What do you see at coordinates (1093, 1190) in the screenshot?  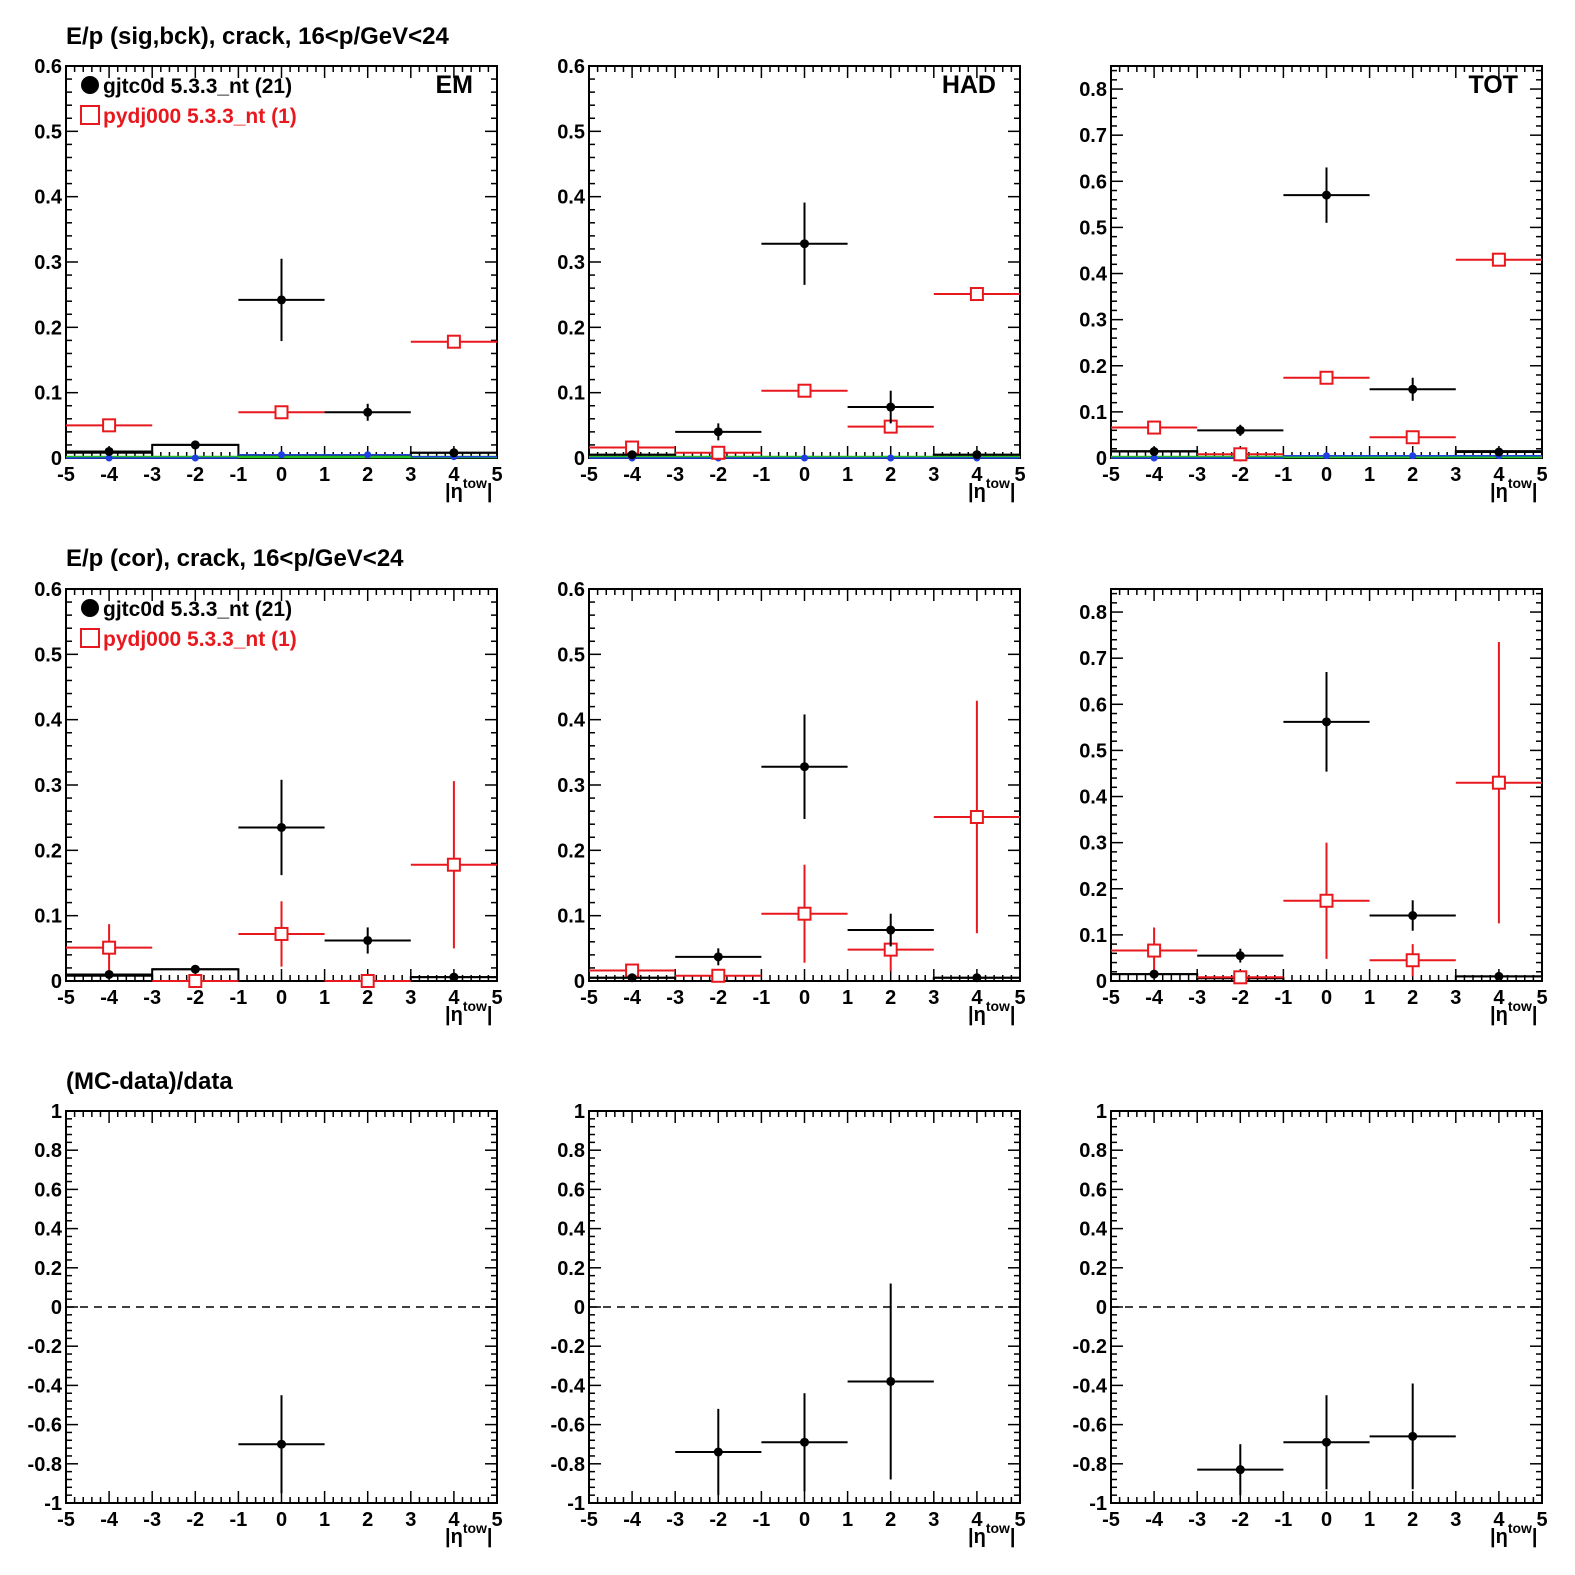 I see `y-tick-label: 0.6` at bounding box center [1093, 1190].